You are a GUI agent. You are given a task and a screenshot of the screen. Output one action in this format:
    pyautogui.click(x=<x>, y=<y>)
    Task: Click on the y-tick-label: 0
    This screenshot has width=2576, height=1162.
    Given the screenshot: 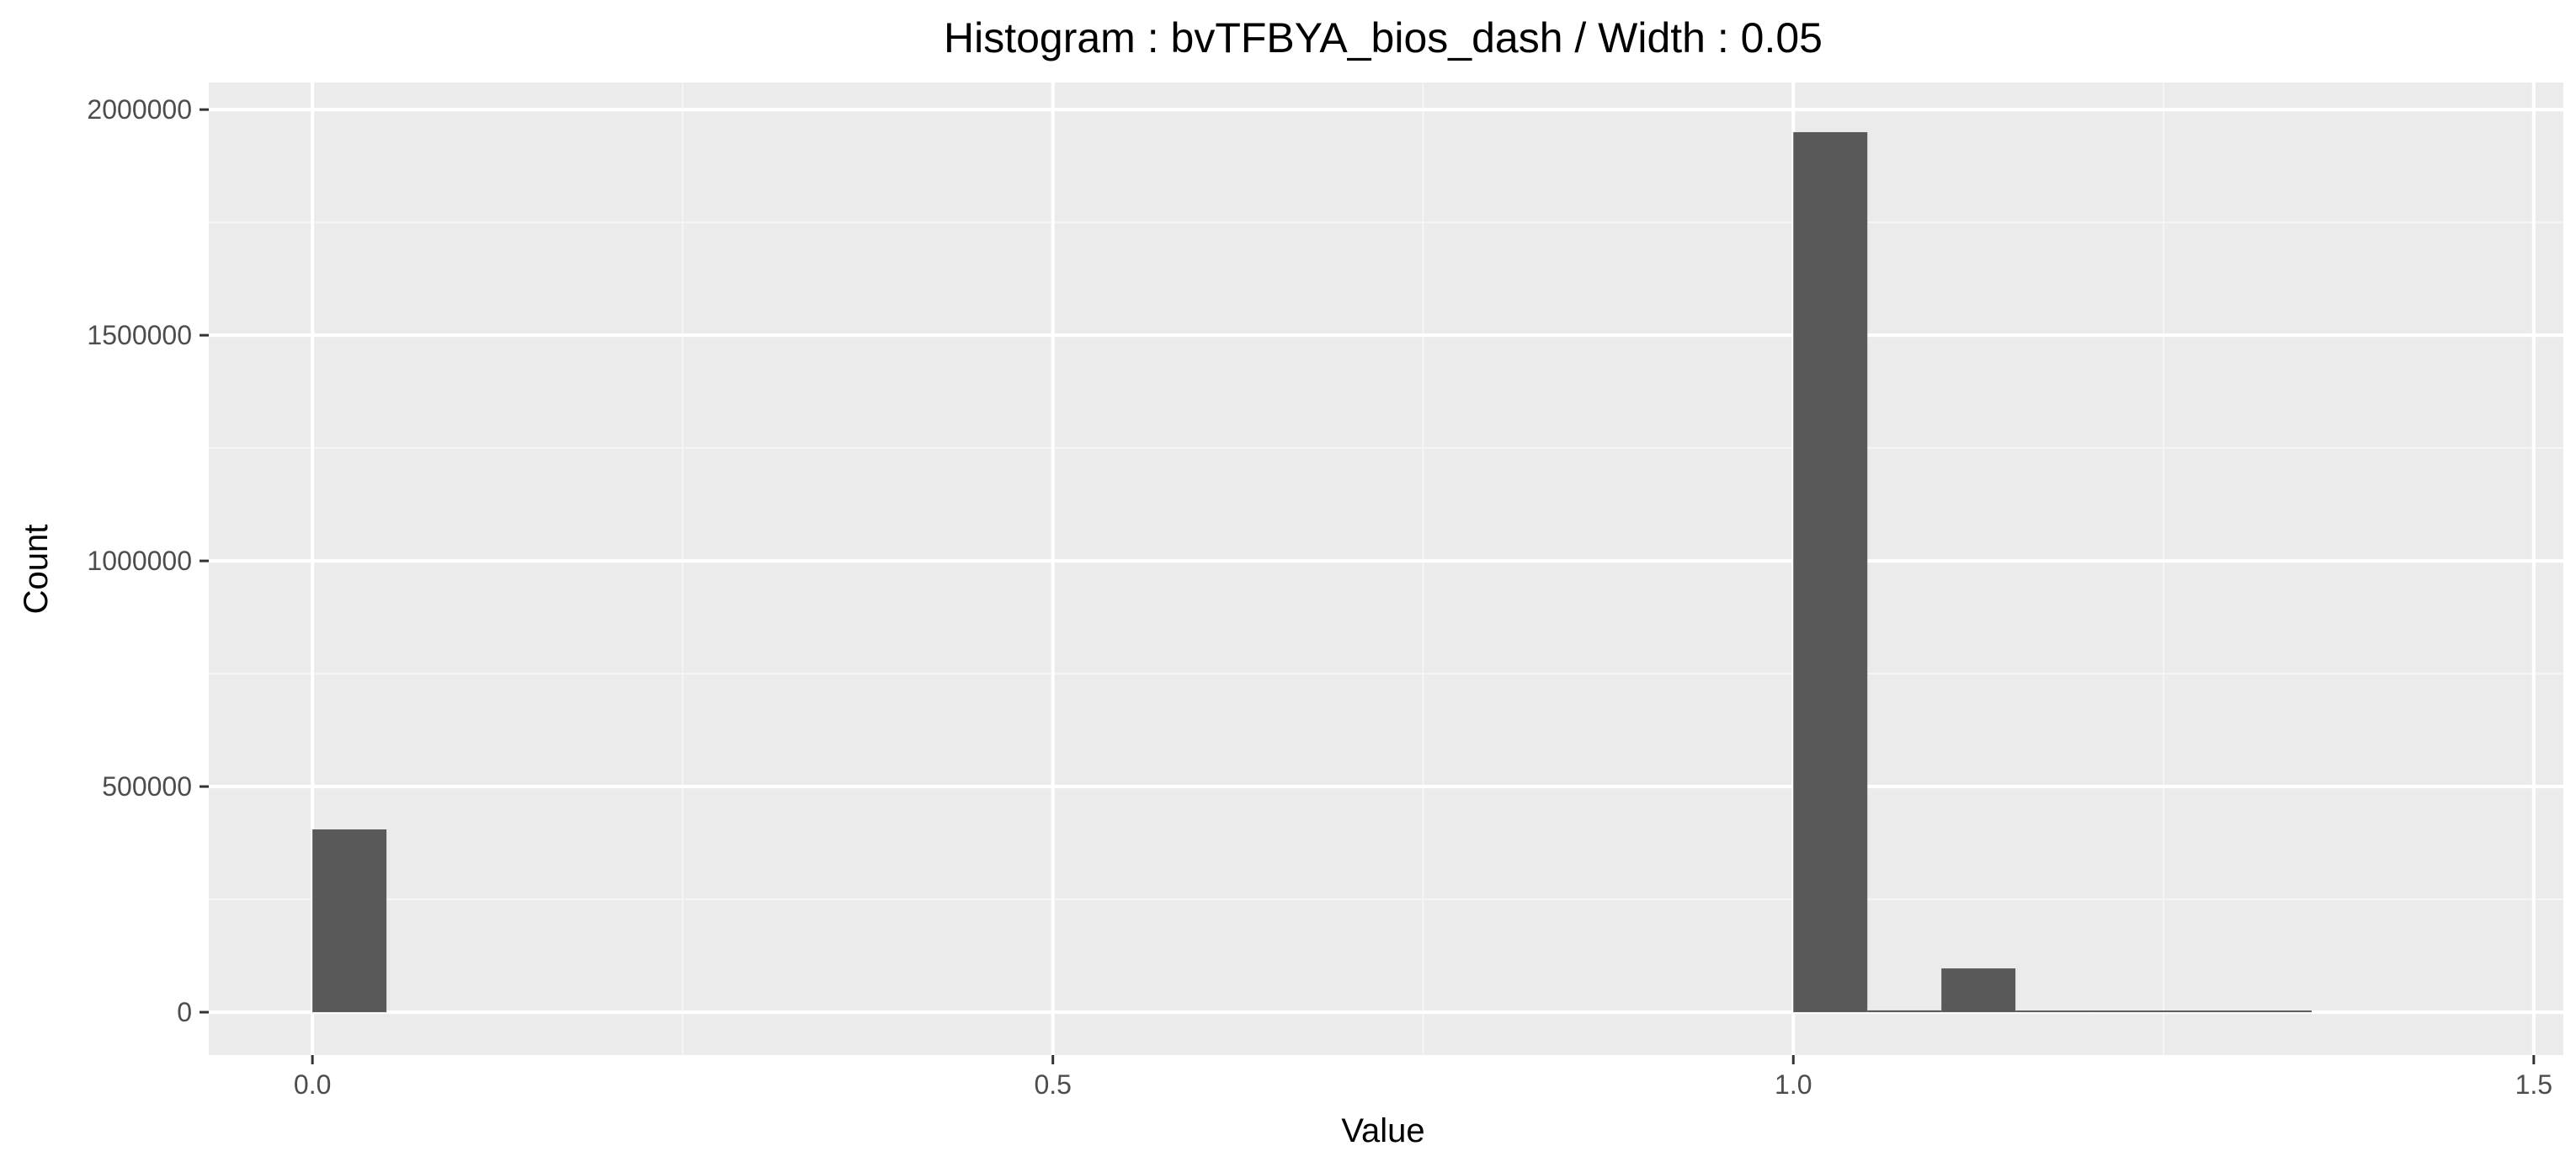 What is the action you would take?
    pyautogui.click(x=185, y=1012)
    